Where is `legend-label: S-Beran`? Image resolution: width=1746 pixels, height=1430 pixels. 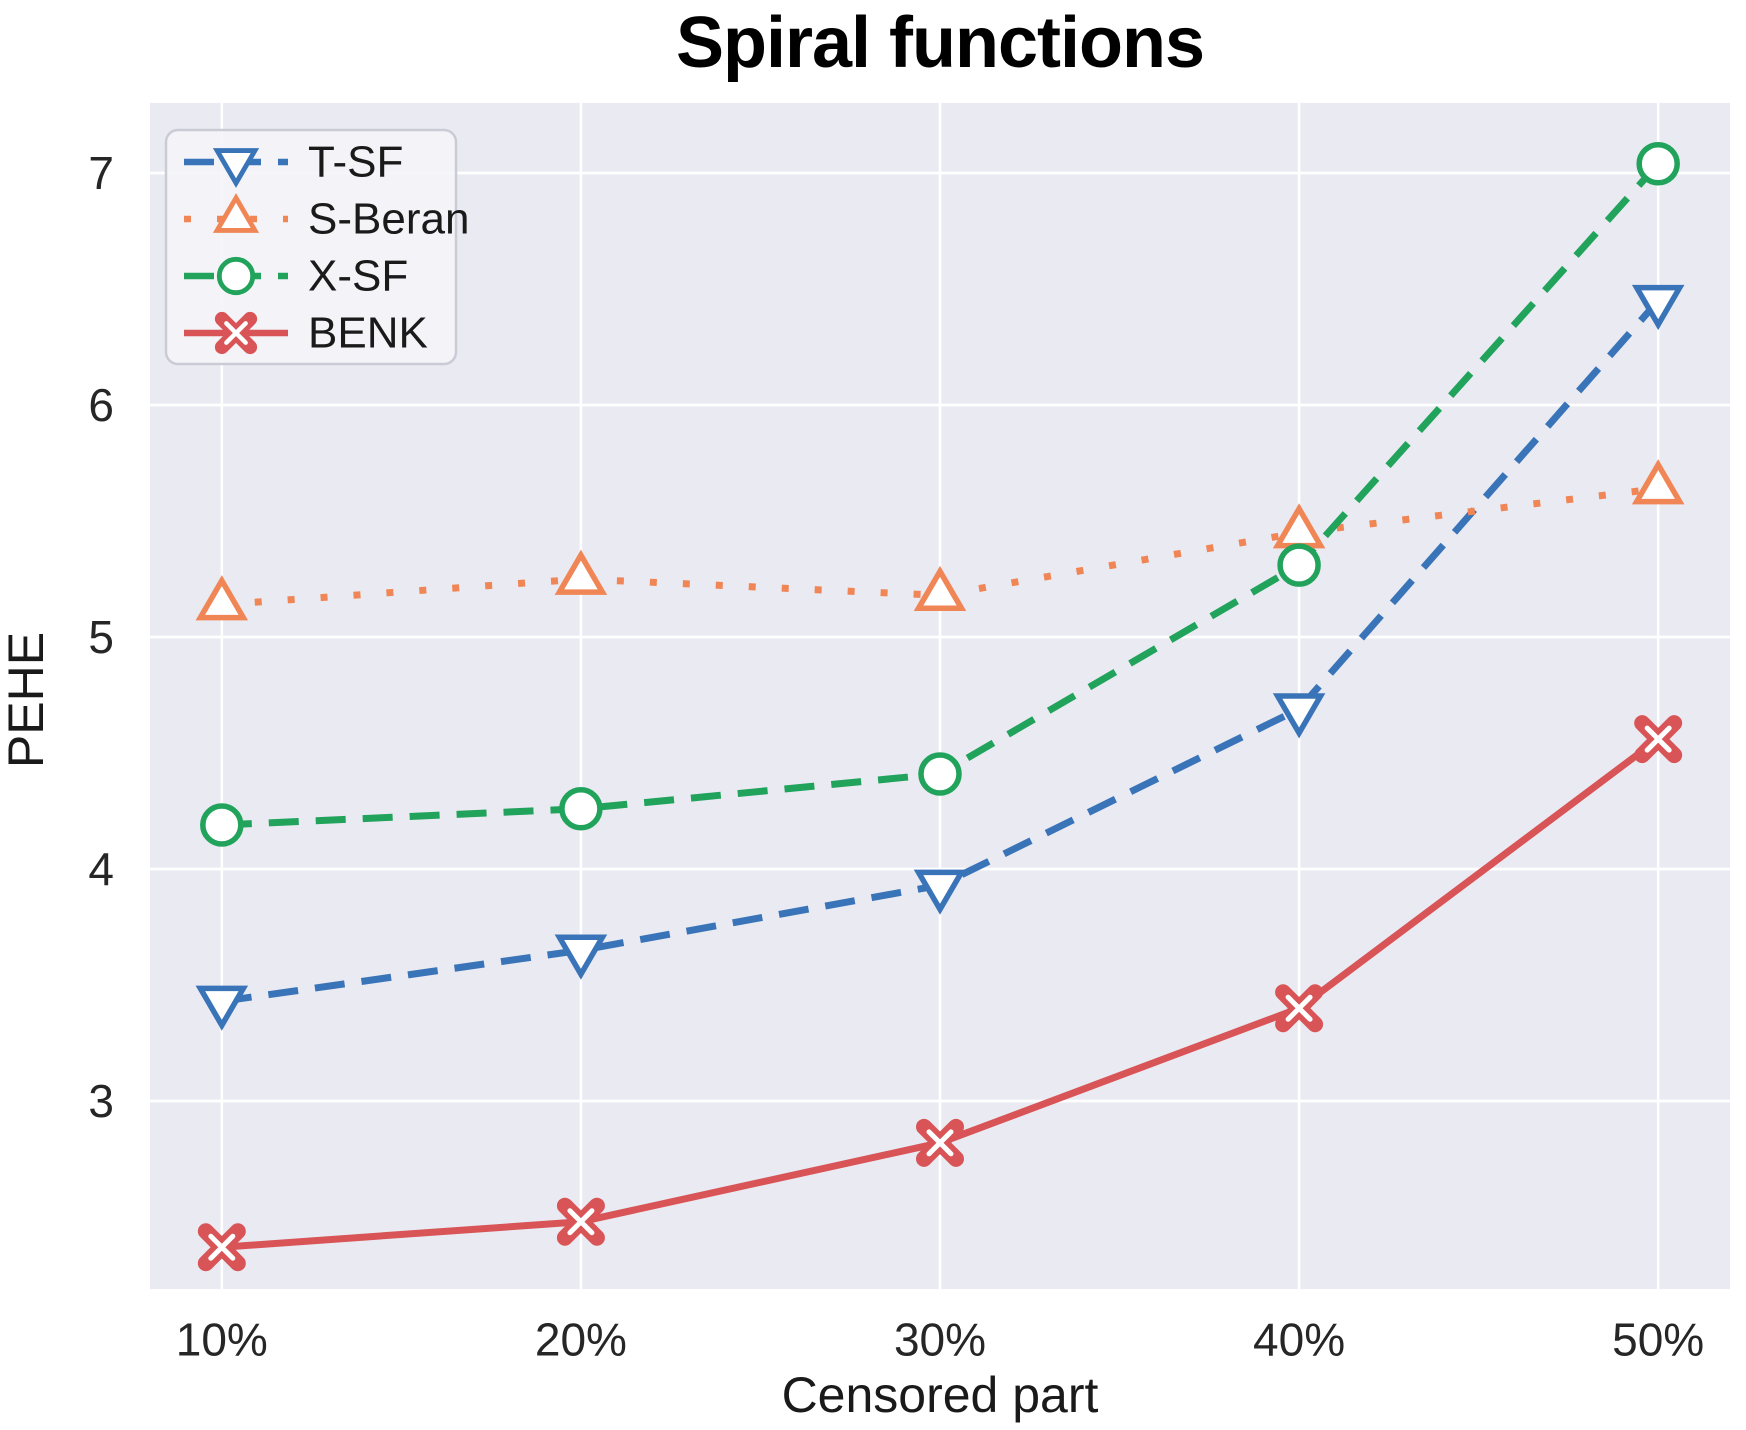 legend-label: S-Beran is located at coordinates (388, 219).